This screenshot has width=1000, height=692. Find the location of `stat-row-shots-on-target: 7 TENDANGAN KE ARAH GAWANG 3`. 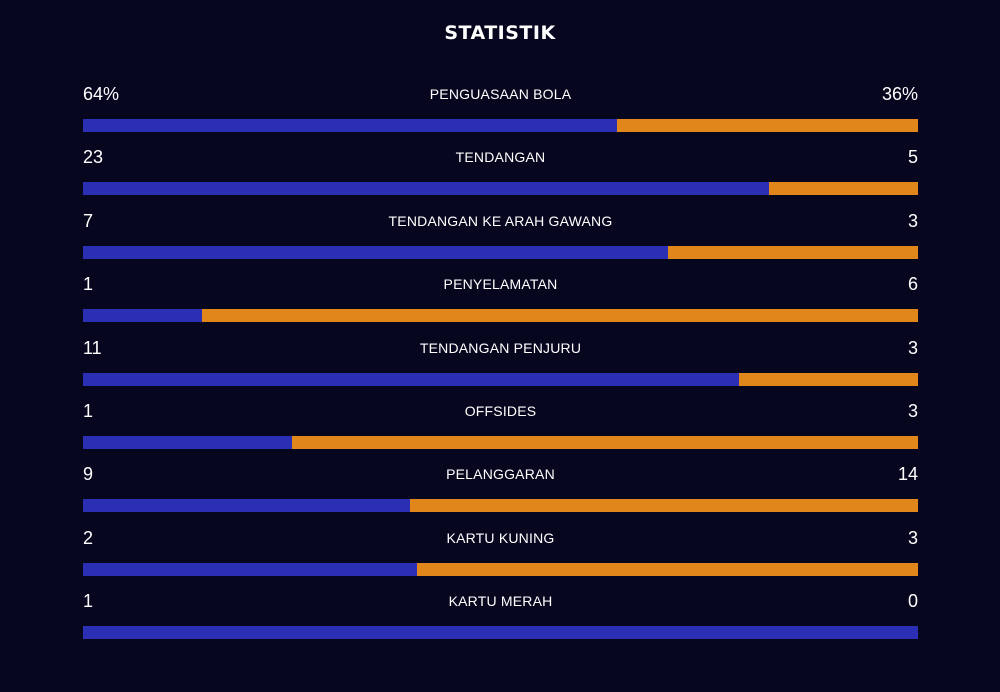

stat-row-shots-on-target: 7 TENDANGAN KE ARAH GAWANG 3 is located at coordinates (500, 238).